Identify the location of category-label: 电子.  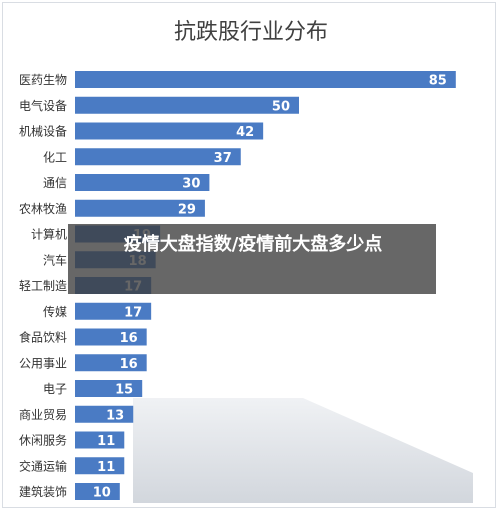
(55, 389).